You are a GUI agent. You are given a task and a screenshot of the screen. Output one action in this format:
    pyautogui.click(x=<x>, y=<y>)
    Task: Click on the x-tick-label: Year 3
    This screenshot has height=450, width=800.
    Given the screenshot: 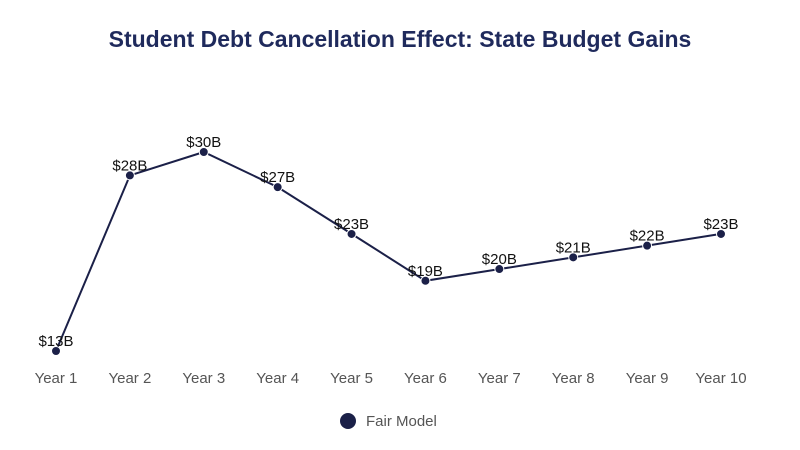 What is the action you would take?
    pyautogui.click(x=203, y=378)
    